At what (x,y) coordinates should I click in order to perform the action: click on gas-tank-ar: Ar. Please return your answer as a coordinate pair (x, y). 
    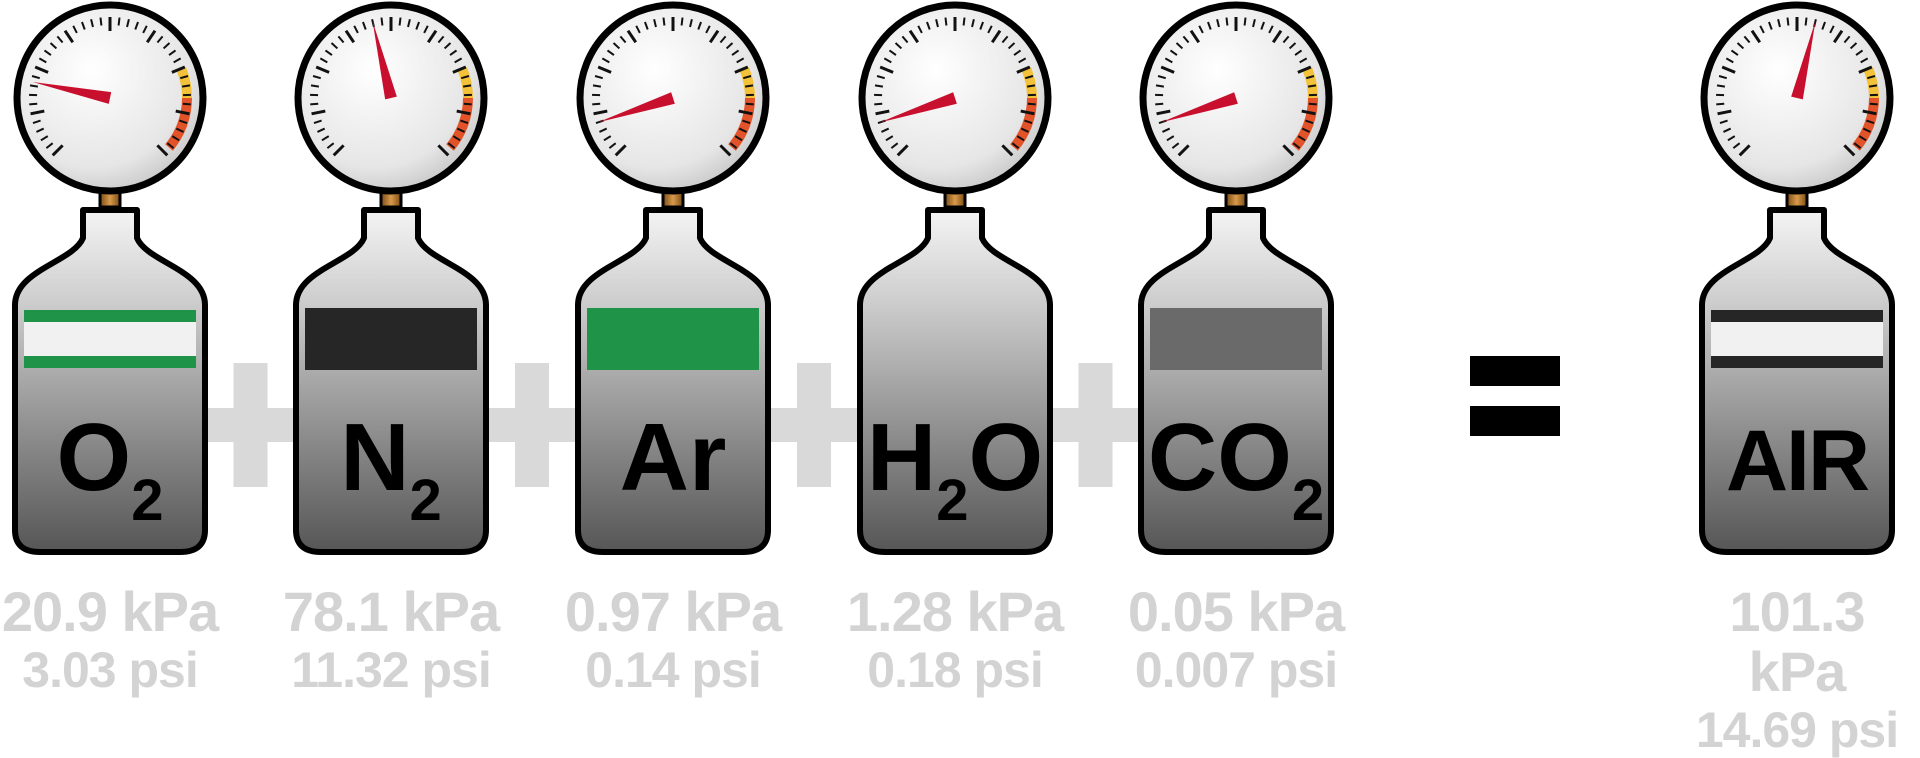
    Looking at the image, I should click on (673, 278).